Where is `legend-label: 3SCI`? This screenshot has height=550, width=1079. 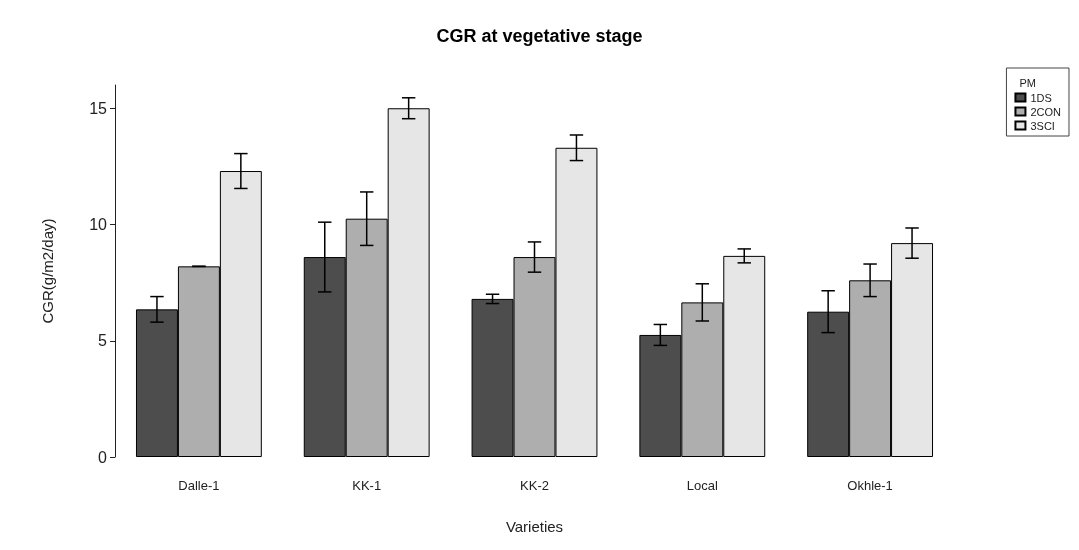
legend-label: 3SCI is located at coordinates (1042, 125).